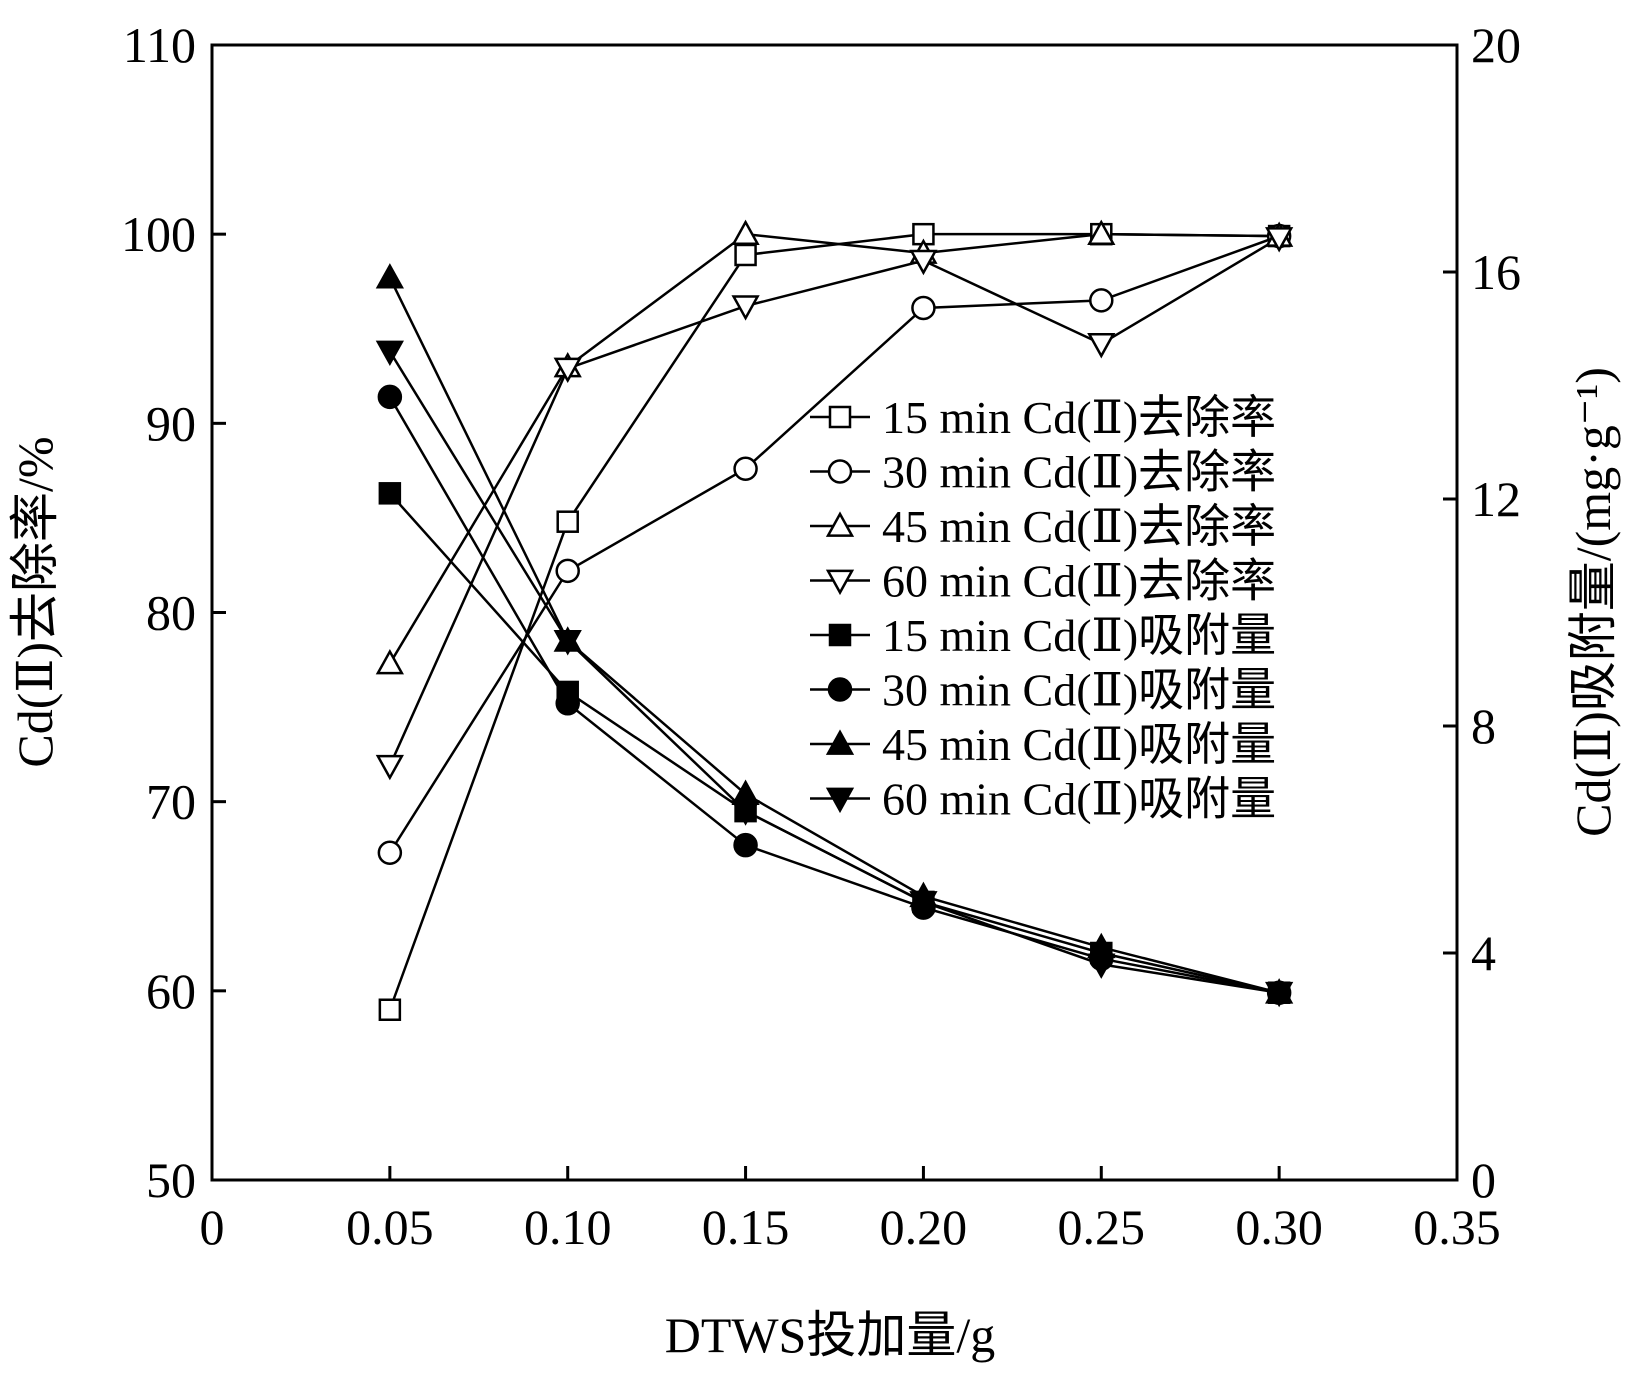 The height and width of the screenshot is (1374, 1642). I want to click on x-tick-label: 0.35, so click(1457, 1227).